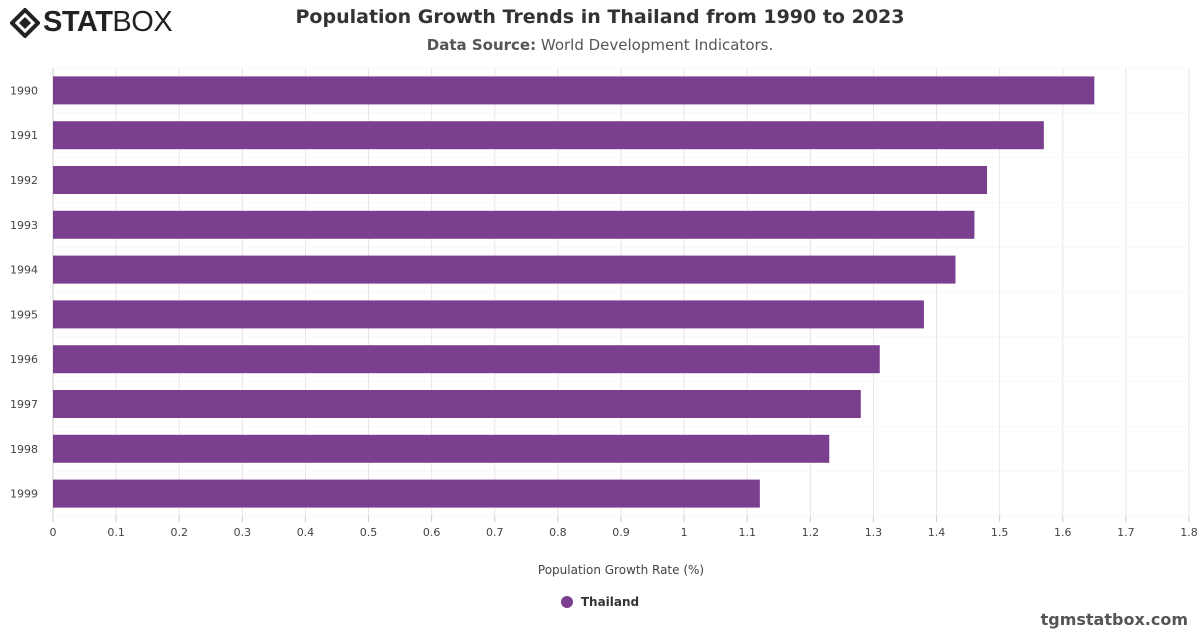 The image size is (1200, 630). Describe the element at coordinates (621, 570) in the screenshot. I see `x-axis-label: Population Growth Rate (%)` at that location.